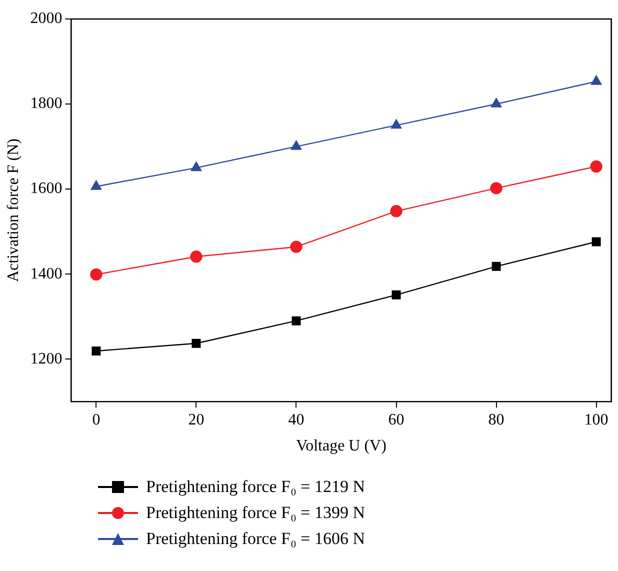 The width and height of the screenshot is (618, 571). I want to click on x-axis-title: Voltage U (V), so click(341, 446).